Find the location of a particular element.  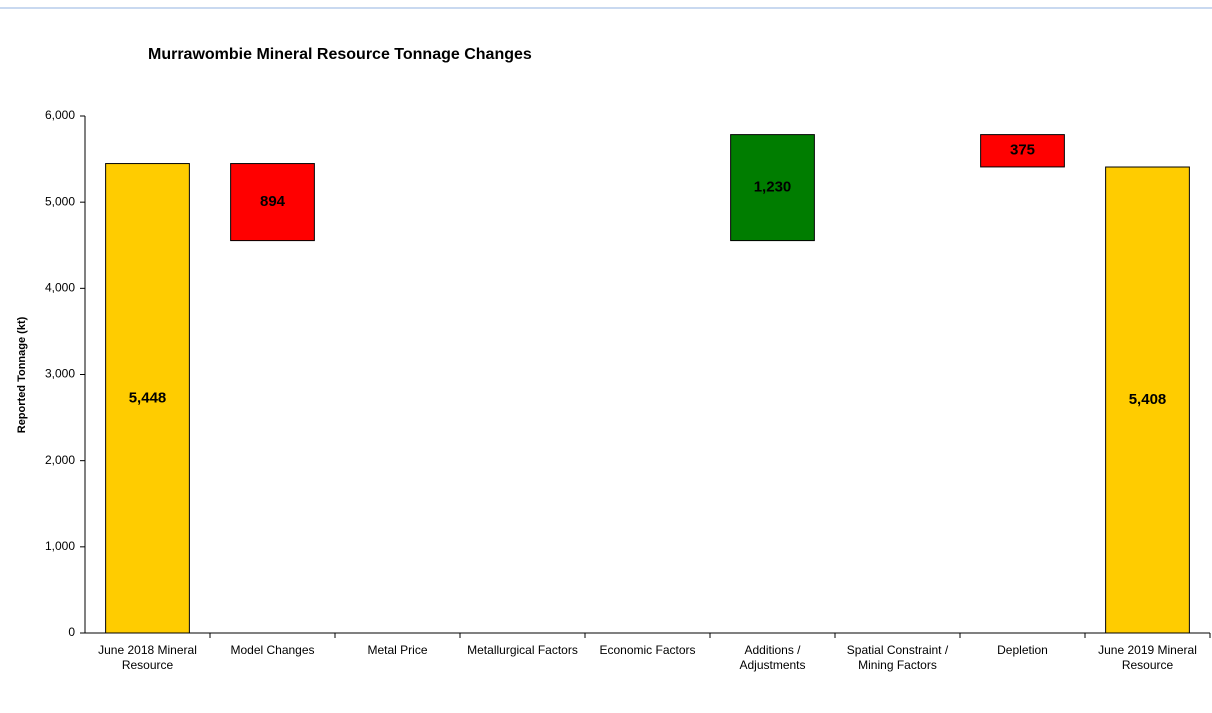

x-tick-label: June 2019 Mineral Resource is located at coordinates (1147, 657).